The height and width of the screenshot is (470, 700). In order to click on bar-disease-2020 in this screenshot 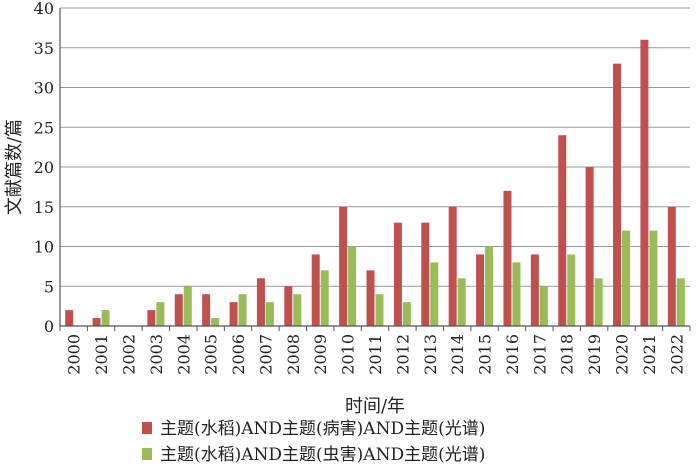, I will do `click(617, 195)`.